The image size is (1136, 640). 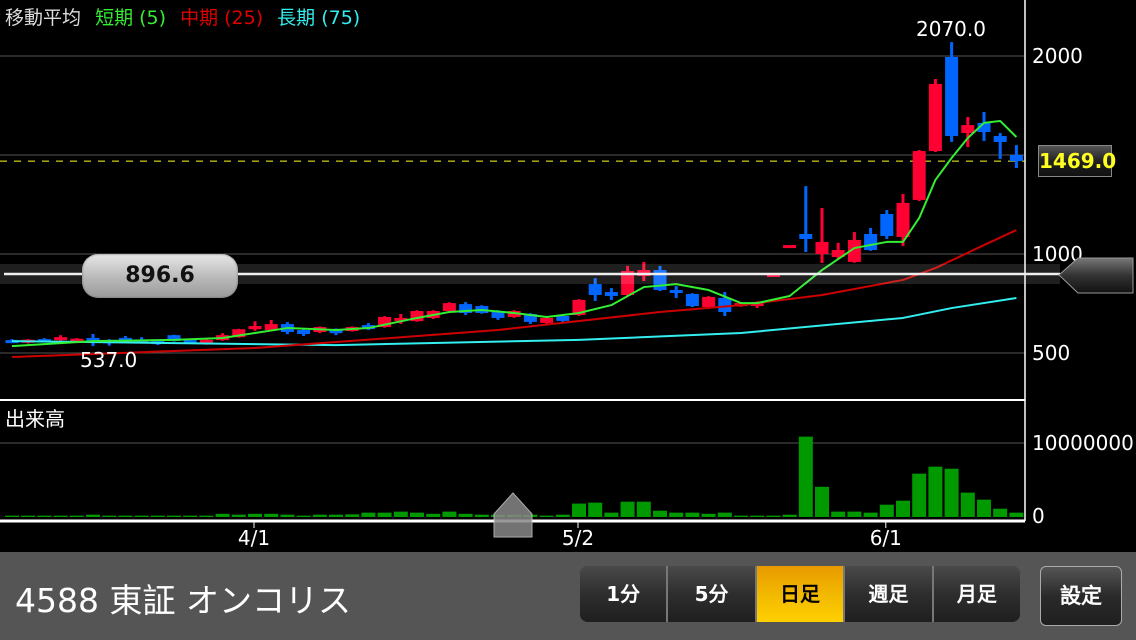 I want to click on scroll-handle, so click(x=513, y=515).